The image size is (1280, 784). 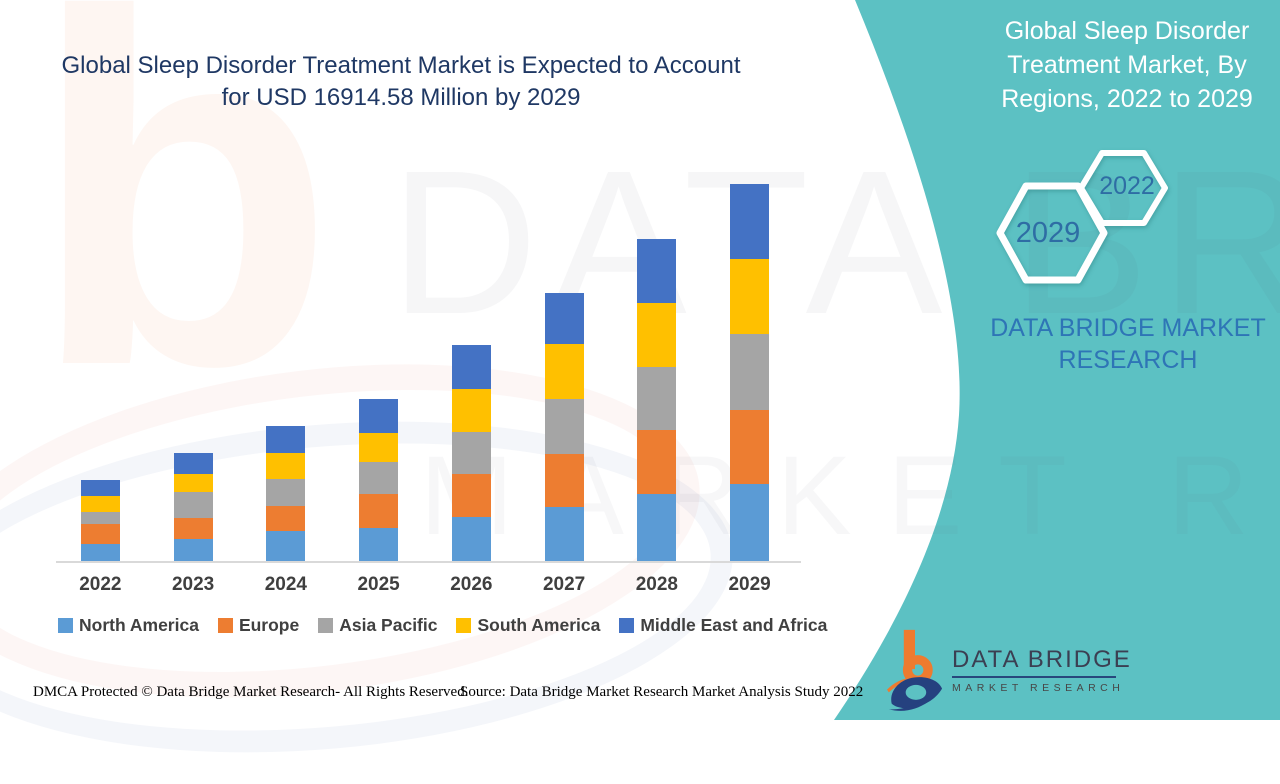 What do you see at coordinates (269, 625) in the screenshot?
I see `legend-label: Europe` at bounding box center [269, 625].